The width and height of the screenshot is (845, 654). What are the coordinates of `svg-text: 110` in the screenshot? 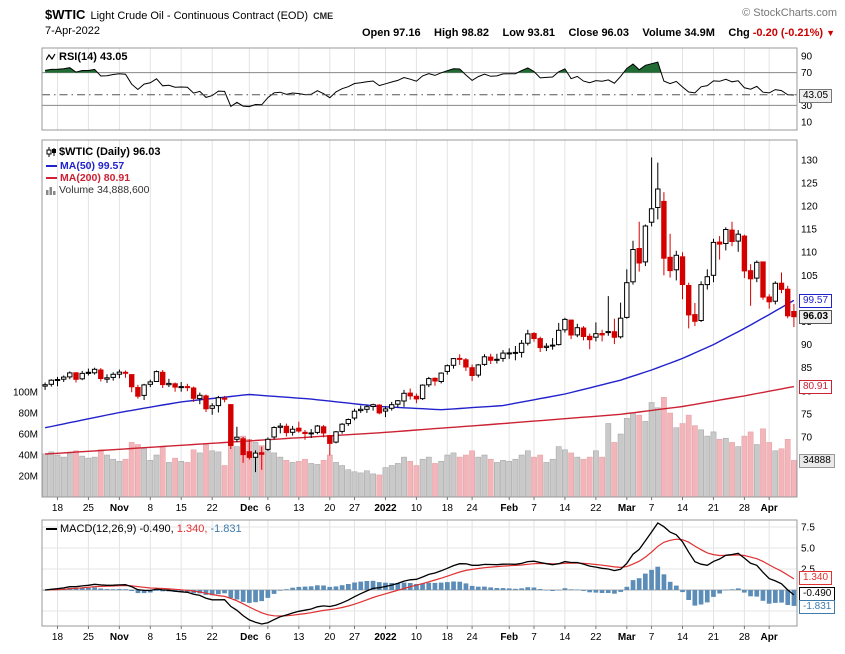 It's located at (809, 253).